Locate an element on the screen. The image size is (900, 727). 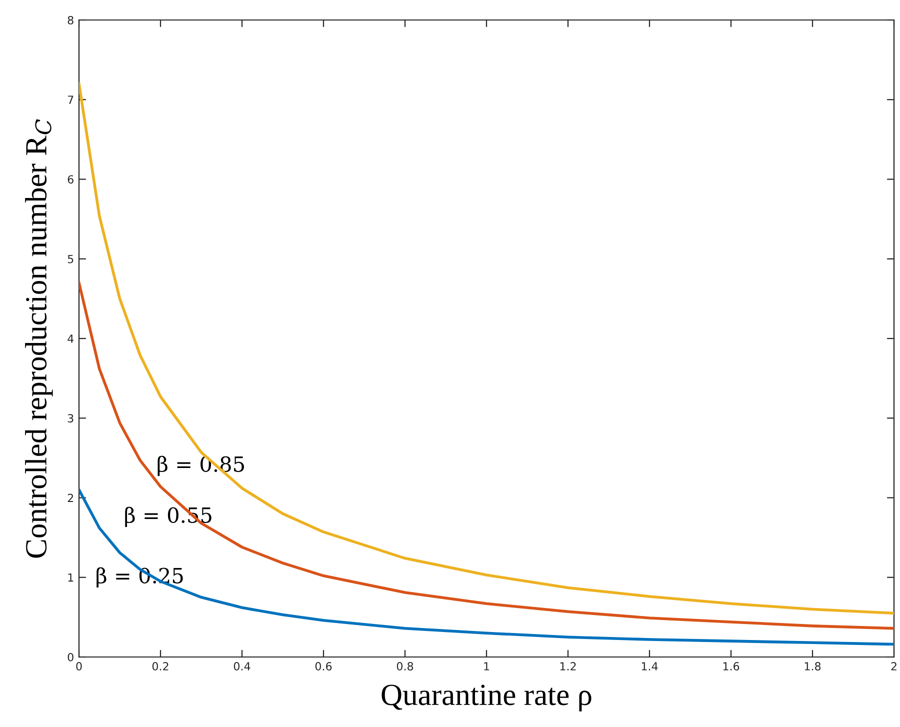
x-tick-label: 0.6 is located at coordinates (323, 666).